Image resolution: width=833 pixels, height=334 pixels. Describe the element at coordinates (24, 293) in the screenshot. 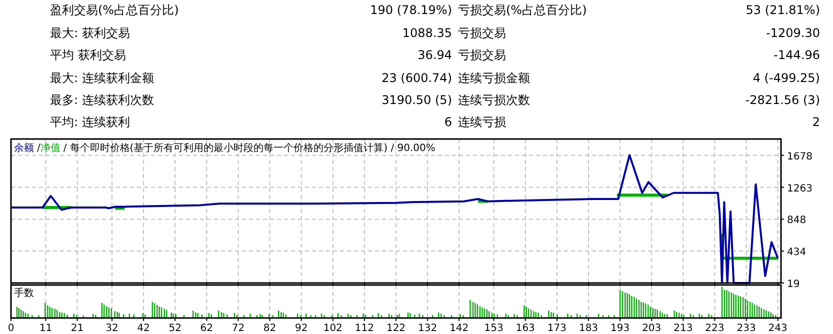

I see `chart-title: 手数` at that location.